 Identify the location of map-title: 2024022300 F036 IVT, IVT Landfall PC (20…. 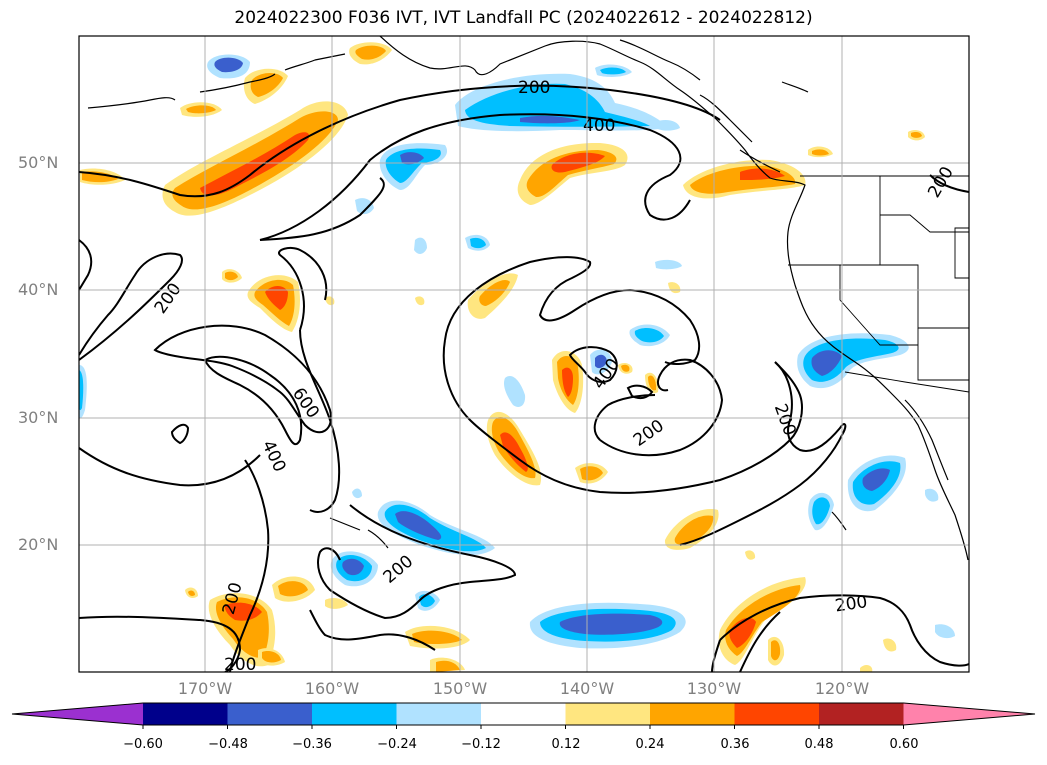
(523, 18).